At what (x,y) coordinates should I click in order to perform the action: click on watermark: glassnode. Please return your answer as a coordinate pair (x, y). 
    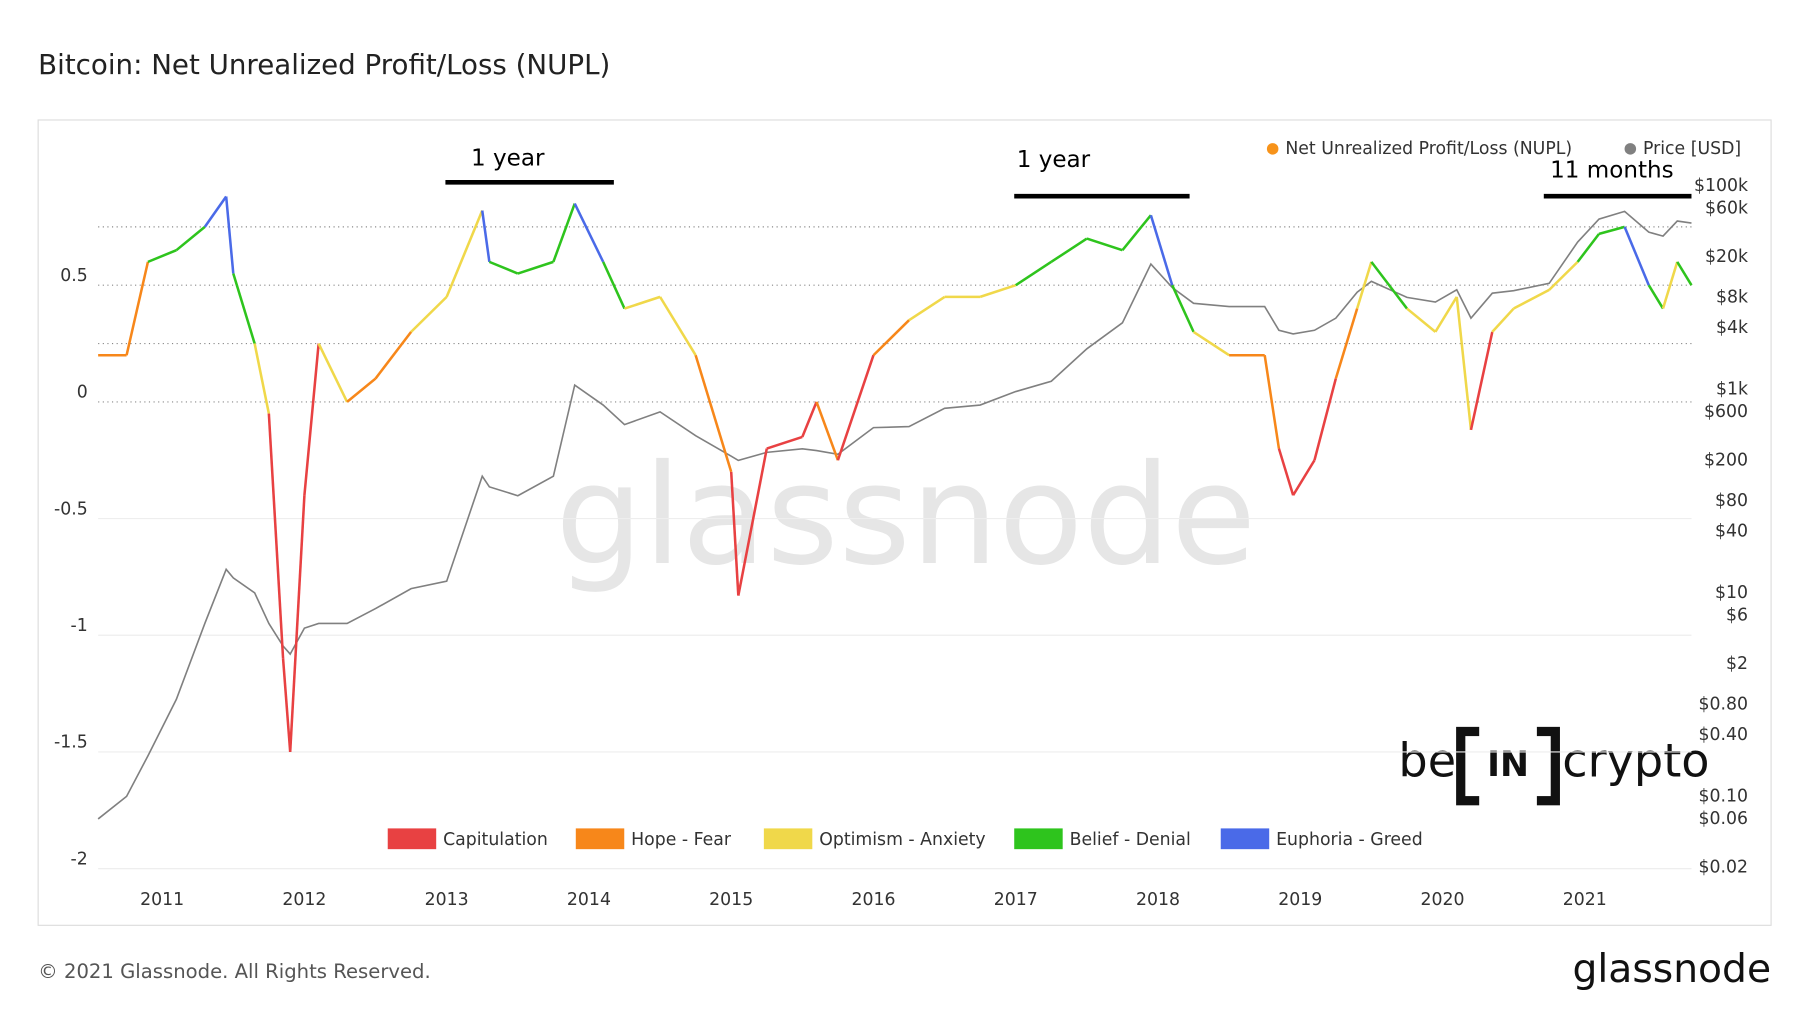
    Looking at the image, I should click on (905, 515).